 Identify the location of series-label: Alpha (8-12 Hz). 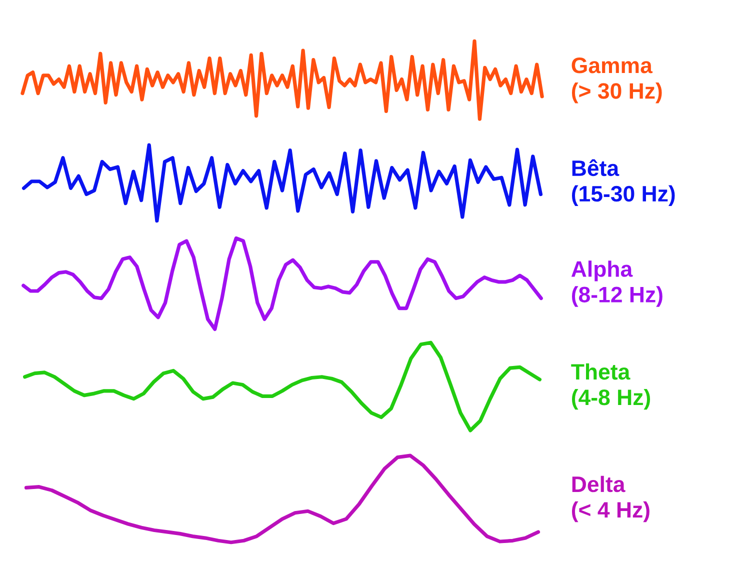
(616, 283).